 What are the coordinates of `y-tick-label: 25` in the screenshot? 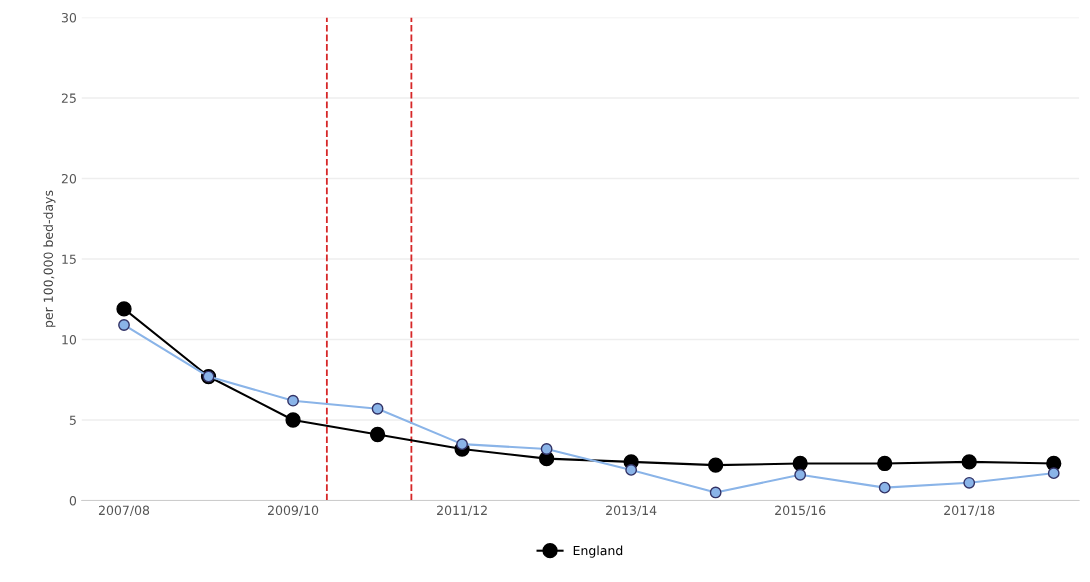 It's located at (68, 98).